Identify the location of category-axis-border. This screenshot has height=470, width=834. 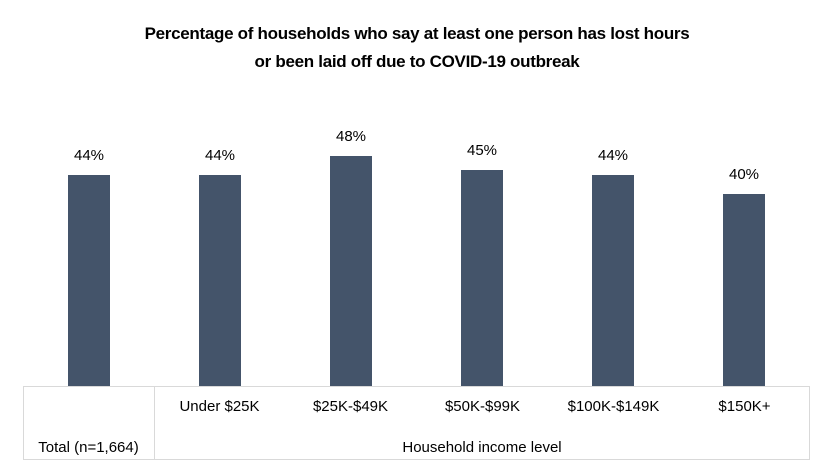
(416, 423).